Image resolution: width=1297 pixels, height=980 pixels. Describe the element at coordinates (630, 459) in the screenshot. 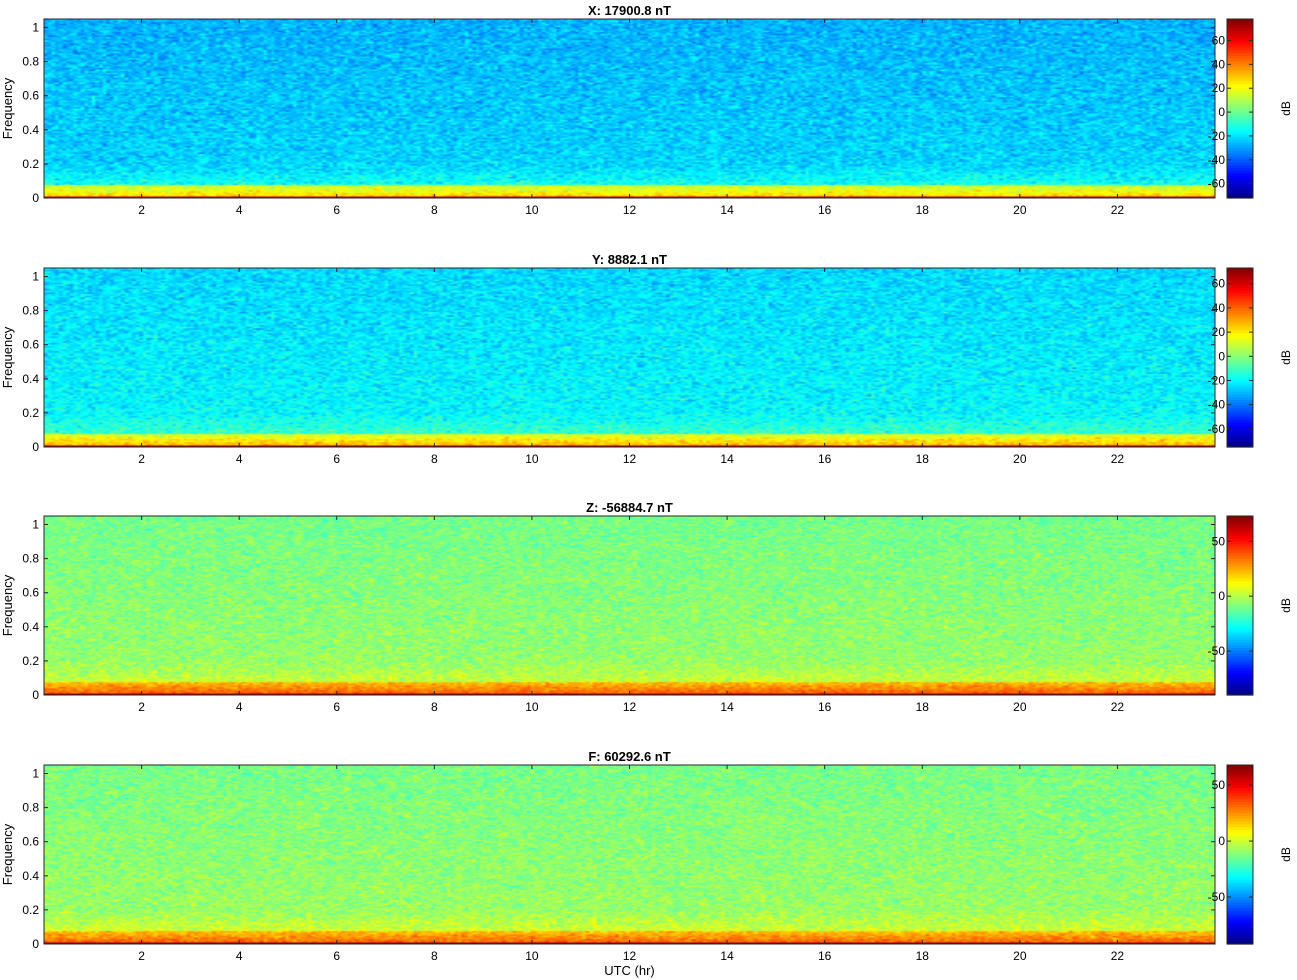

I see `x-tick-label: 12` at that location.